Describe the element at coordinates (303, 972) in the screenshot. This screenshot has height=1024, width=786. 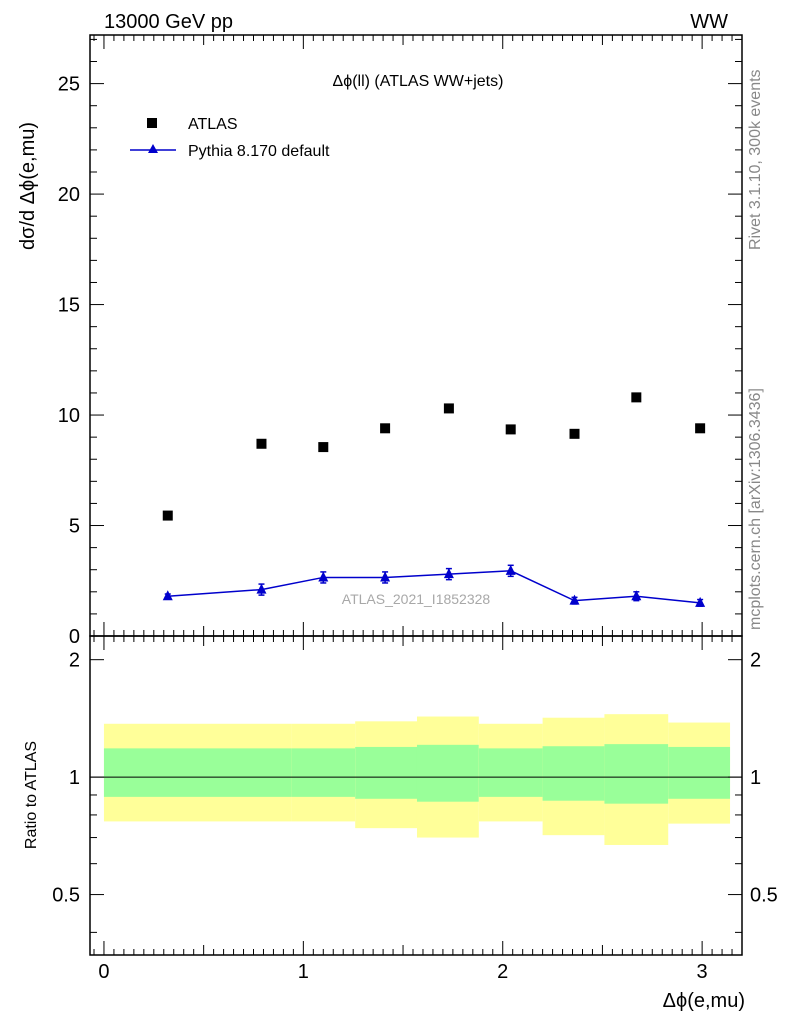
I see `x-tick-label: 1` at that location.